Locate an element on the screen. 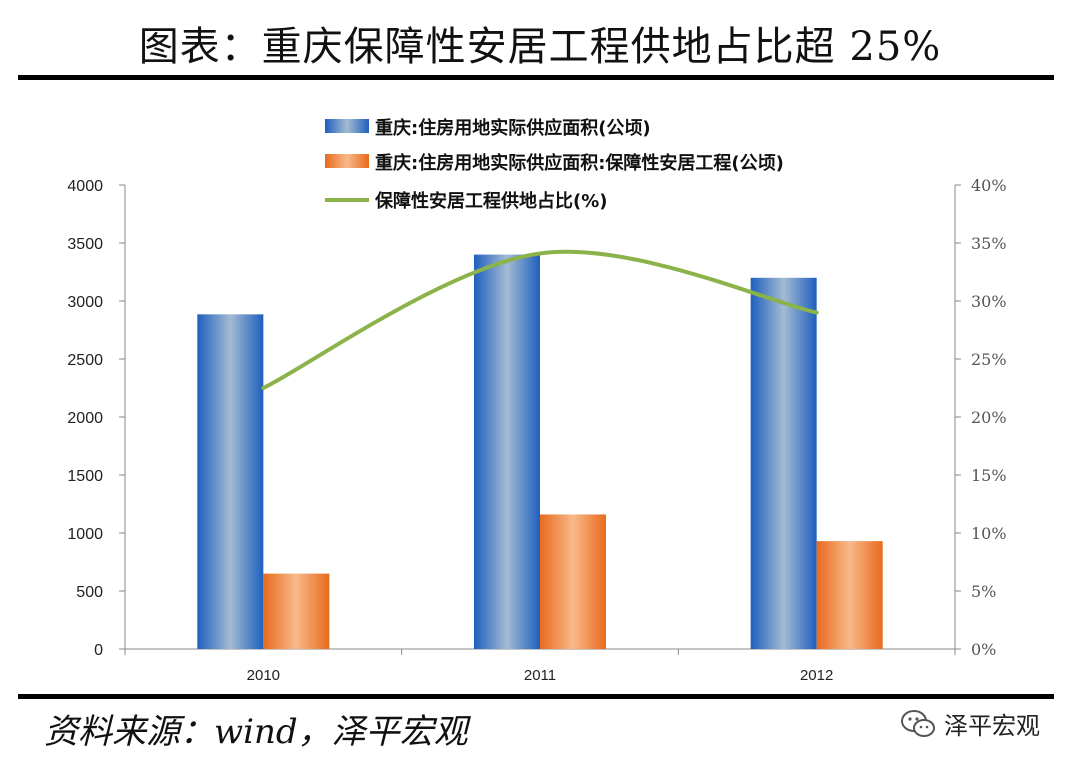  legend-label: 重庆:住房用地实际供应面积:保障性安居工程(公顷) is located at coordinates (579, 163).